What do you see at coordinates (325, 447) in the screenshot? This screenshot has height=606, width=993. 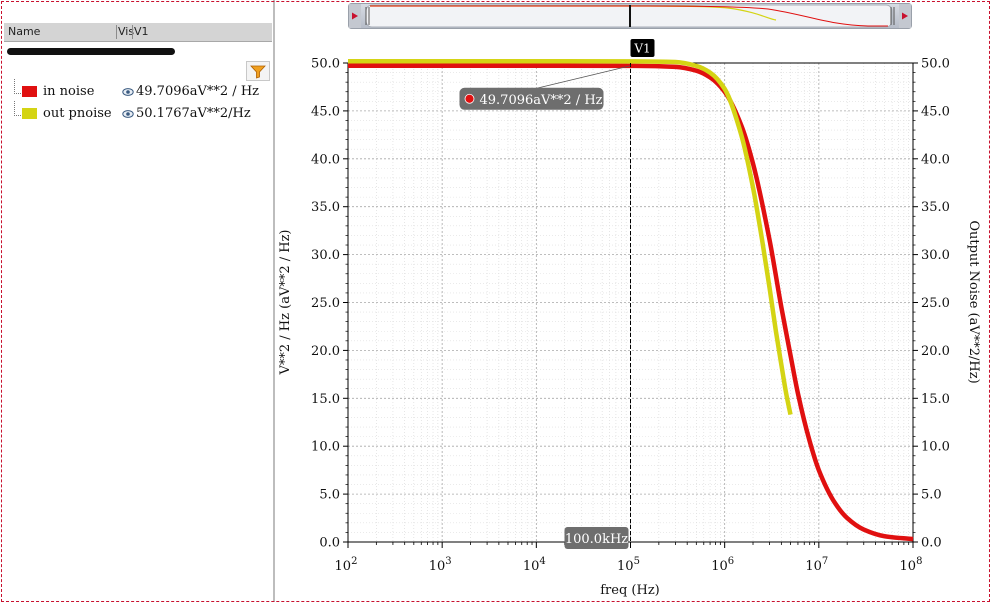 I see `y-tick-label: 10.0` at bounding box center [325, 447].